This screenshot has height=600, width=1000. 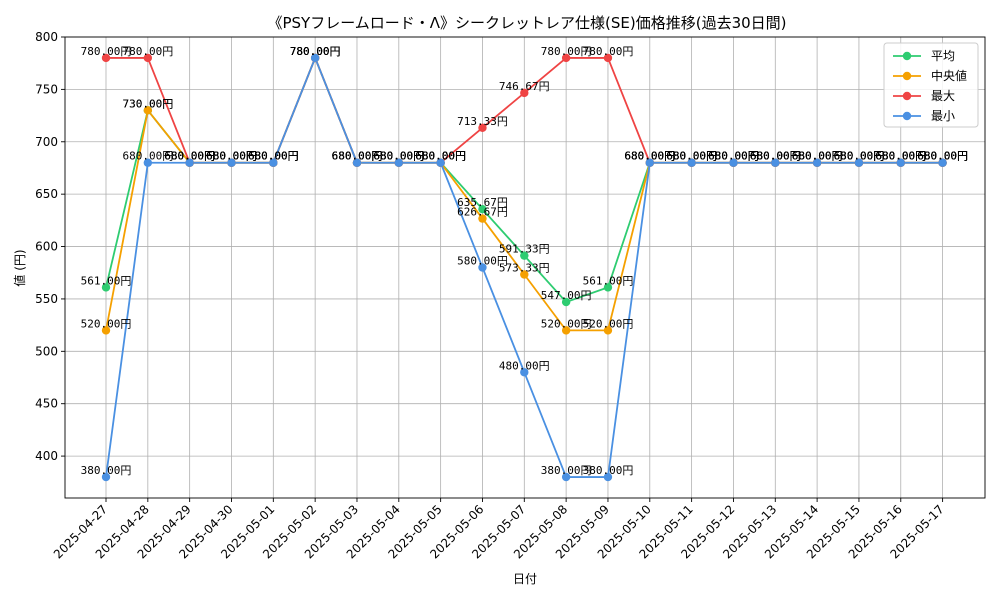 I want to click on data-label: 635.67円, so click(x=482, y=202).